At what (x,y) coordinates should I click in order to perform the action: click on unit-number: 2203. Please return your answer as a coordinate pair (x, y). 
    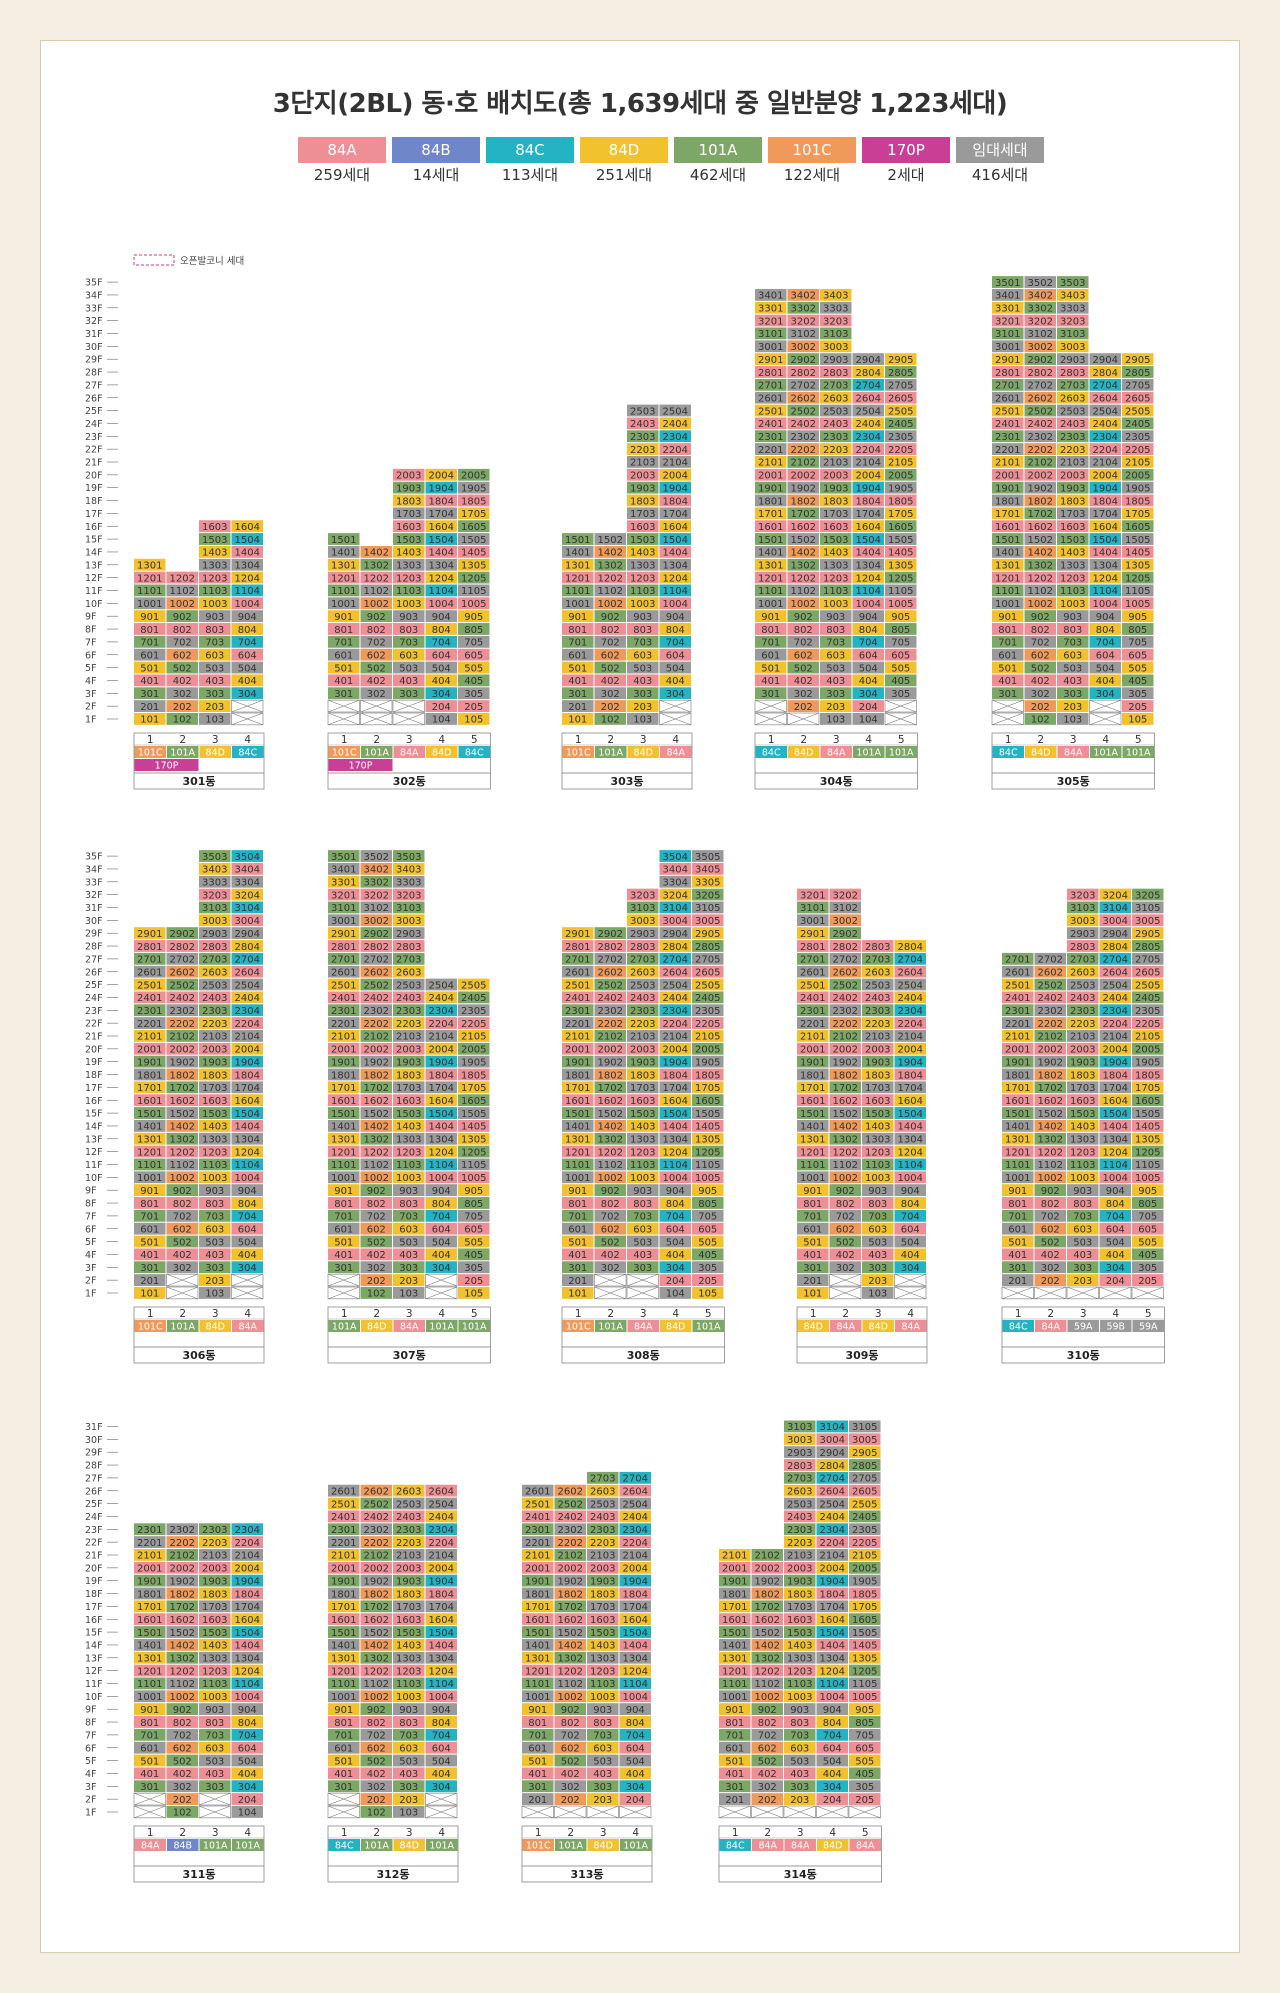
    Looking at the image, I should click on (642, 1024).